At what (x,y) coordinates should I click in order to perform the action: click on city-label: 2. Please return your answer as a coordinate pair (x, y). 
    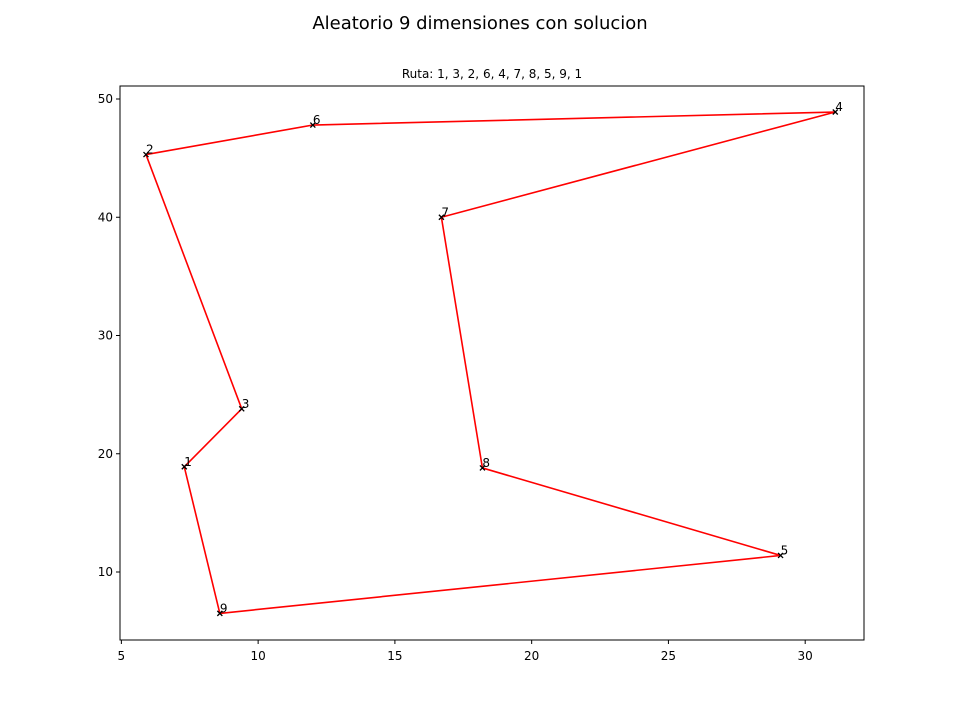
    Looking at the image, I should click on (150, 150).